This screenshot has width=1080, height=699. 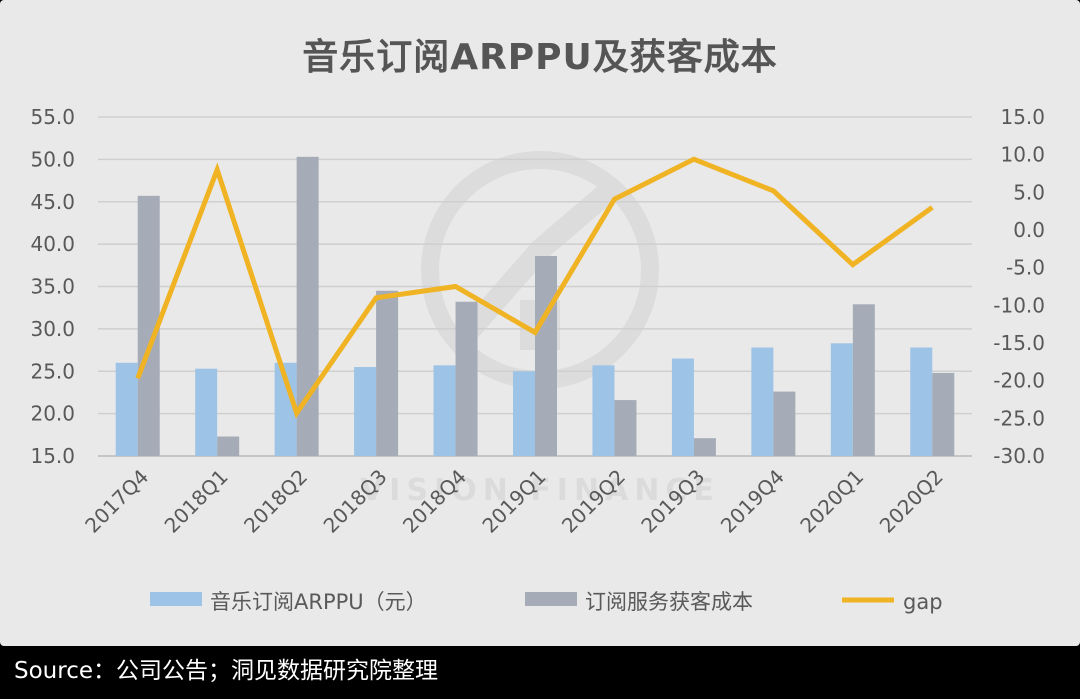 I want to click on left-axis-tick-label: 30.0, so click(x=52, y=329).